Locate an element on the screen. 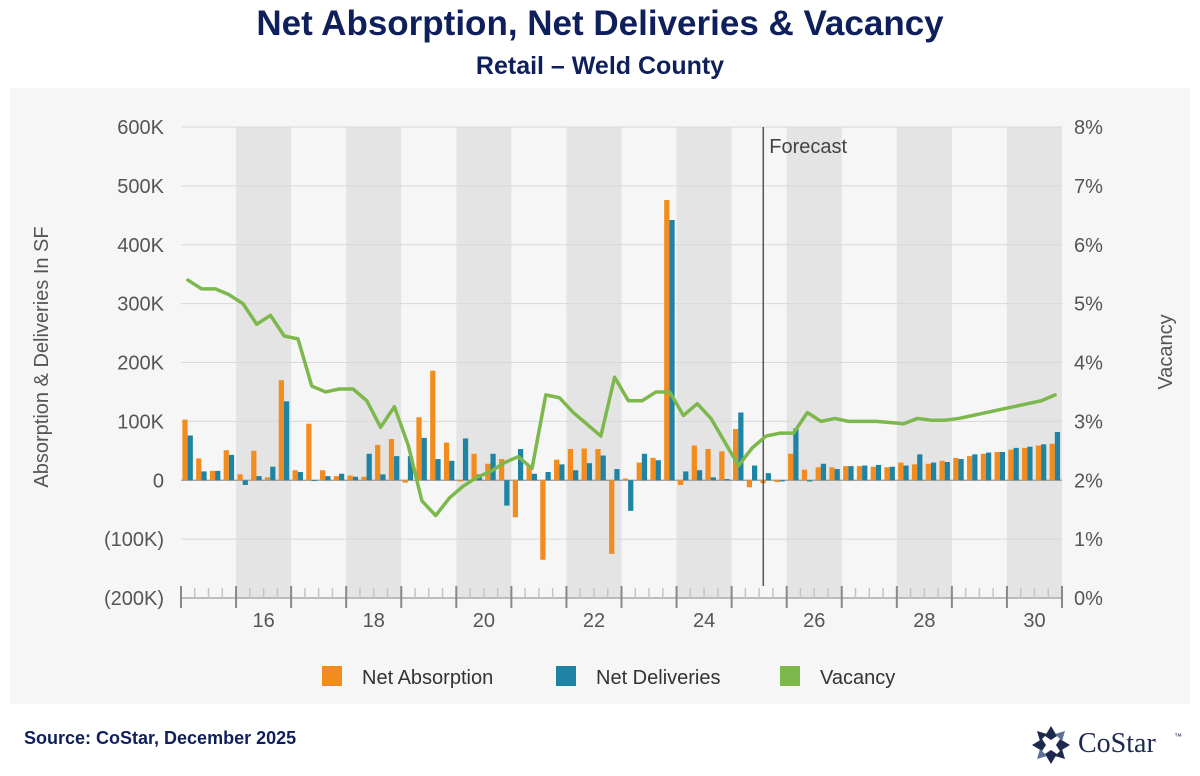 Image resolution: width=1200 pixels, height=776 pixels. y-right-tick-label: 2% is located at coordinates (1088, 481).